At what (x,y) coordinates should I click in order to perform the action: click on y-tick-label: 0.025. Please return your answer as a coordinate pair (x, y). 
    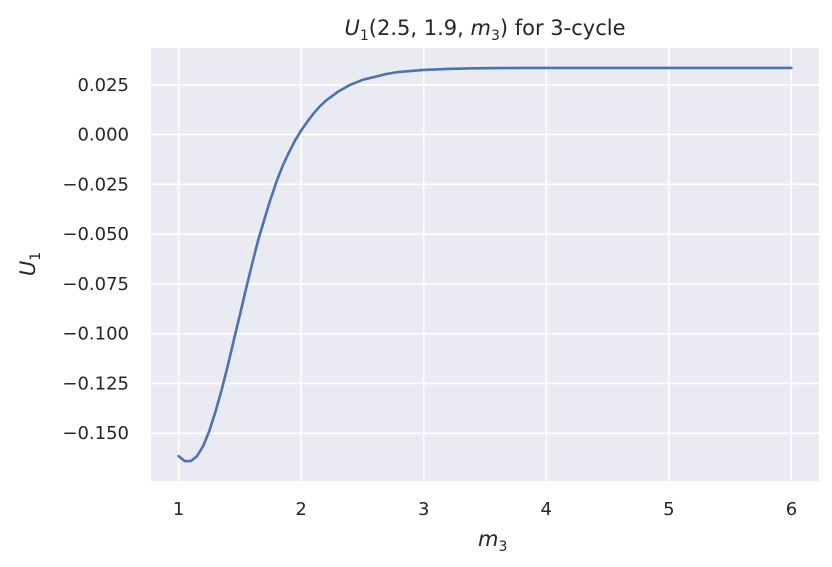
    Looking at the image, I should click on (103, 85).